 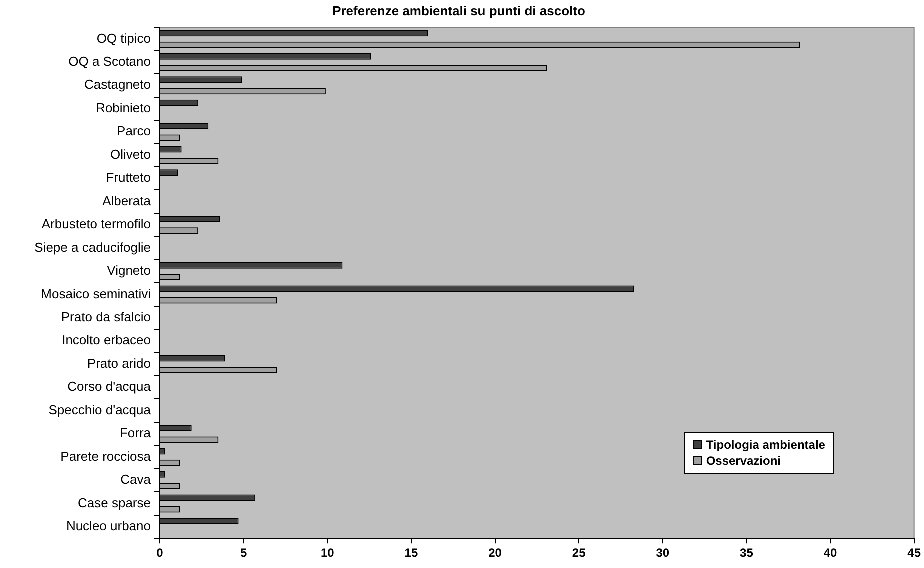 What do you see at coordinates (244, 553) in the screenshot?
I see `x-tick-label: 5` at bounding box center [244, 553].